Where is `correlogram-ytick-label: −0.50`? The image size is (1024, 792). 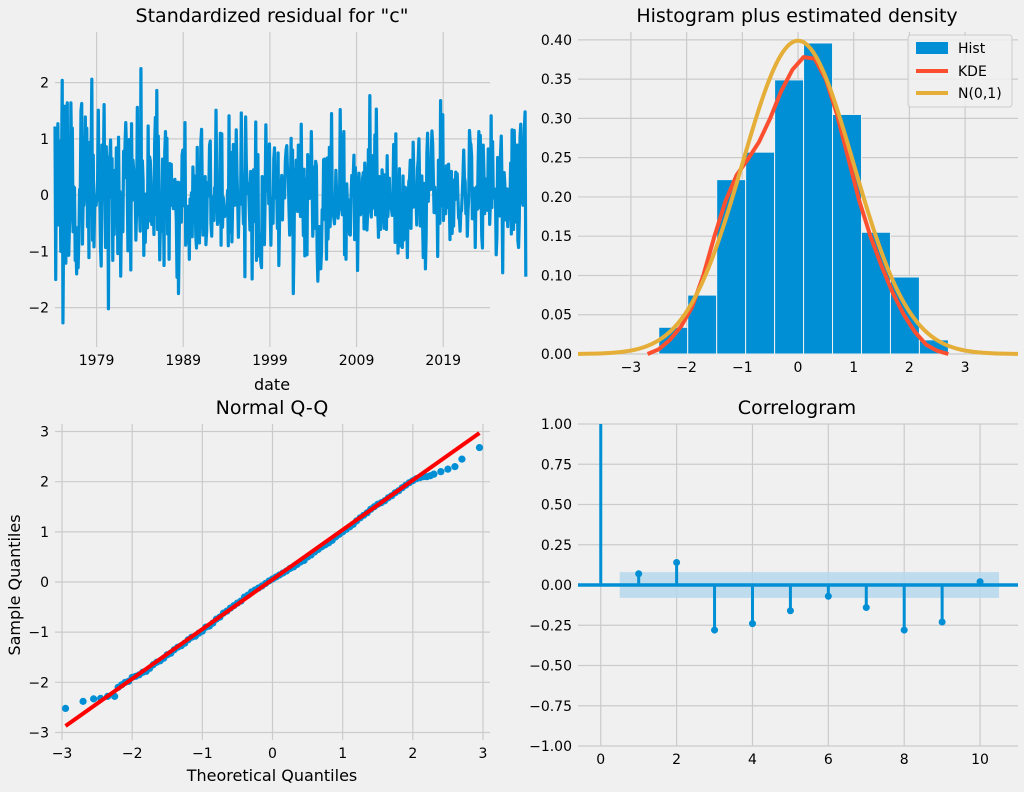
correlogram-ytick-label: −0.50 is located at coordinates (550, 667).